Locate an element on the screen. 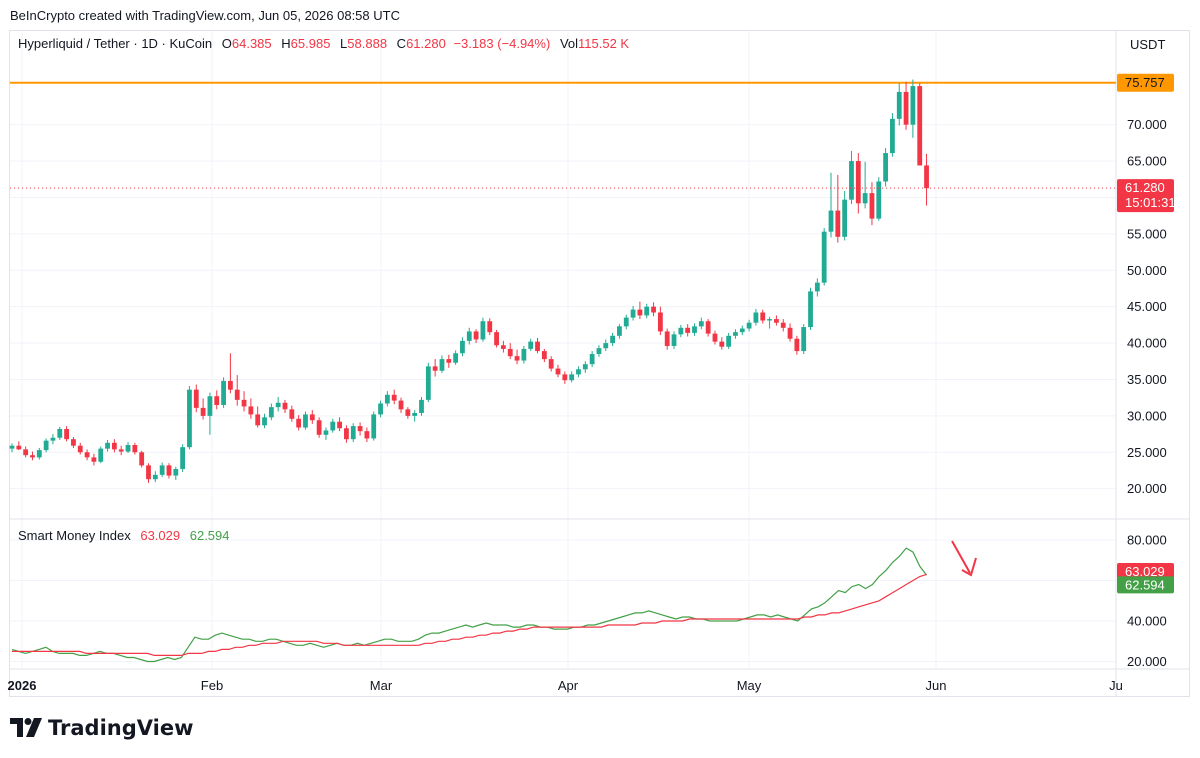 The height and width of the screenshot is (758, 1200). currency-label: USDT is located at coordinates (1148, 44).